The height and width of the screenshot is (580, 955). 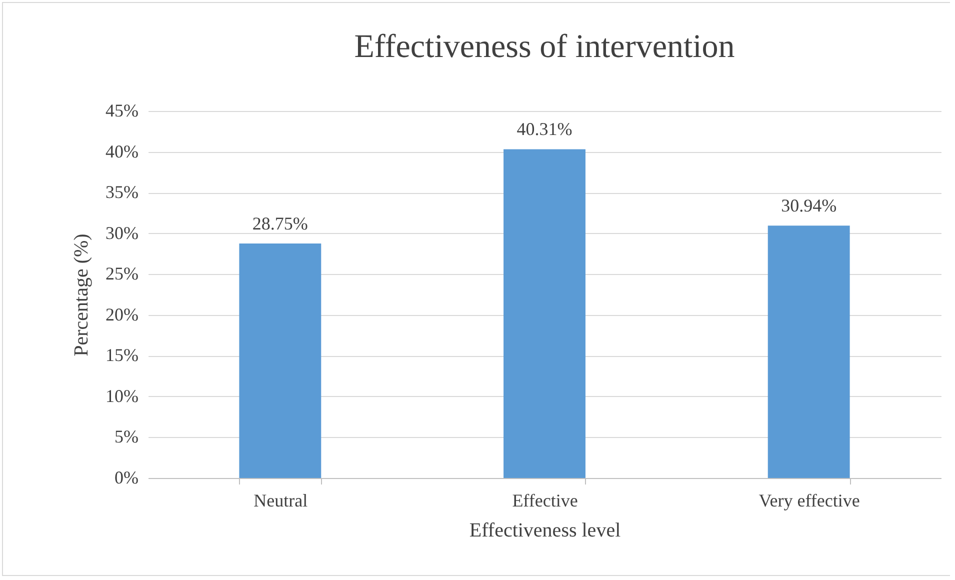 I want to click on x-tick-label: Neutral, so click(x=281, y=500).